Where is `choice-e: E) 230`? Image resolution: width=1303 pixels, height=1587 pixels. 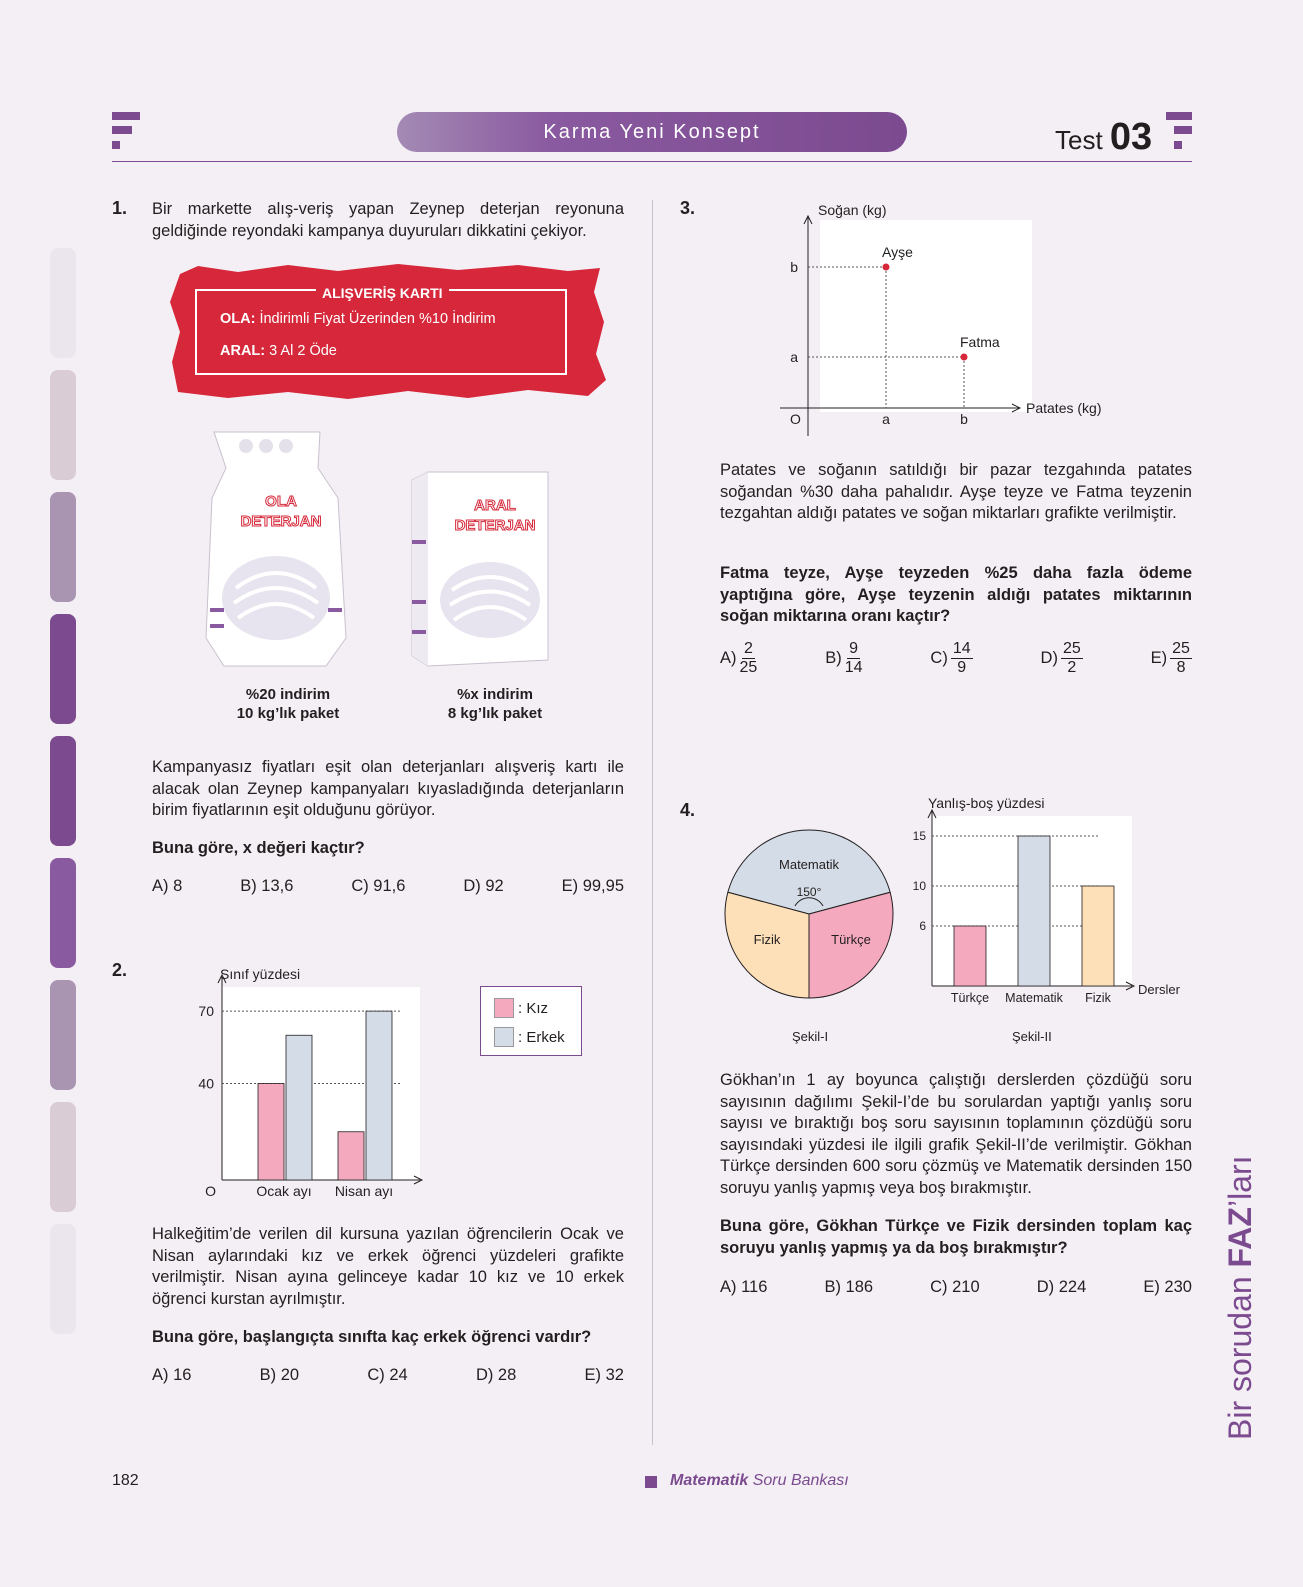 choice-e: E) 230 is located at coordinates (1167, 1287).